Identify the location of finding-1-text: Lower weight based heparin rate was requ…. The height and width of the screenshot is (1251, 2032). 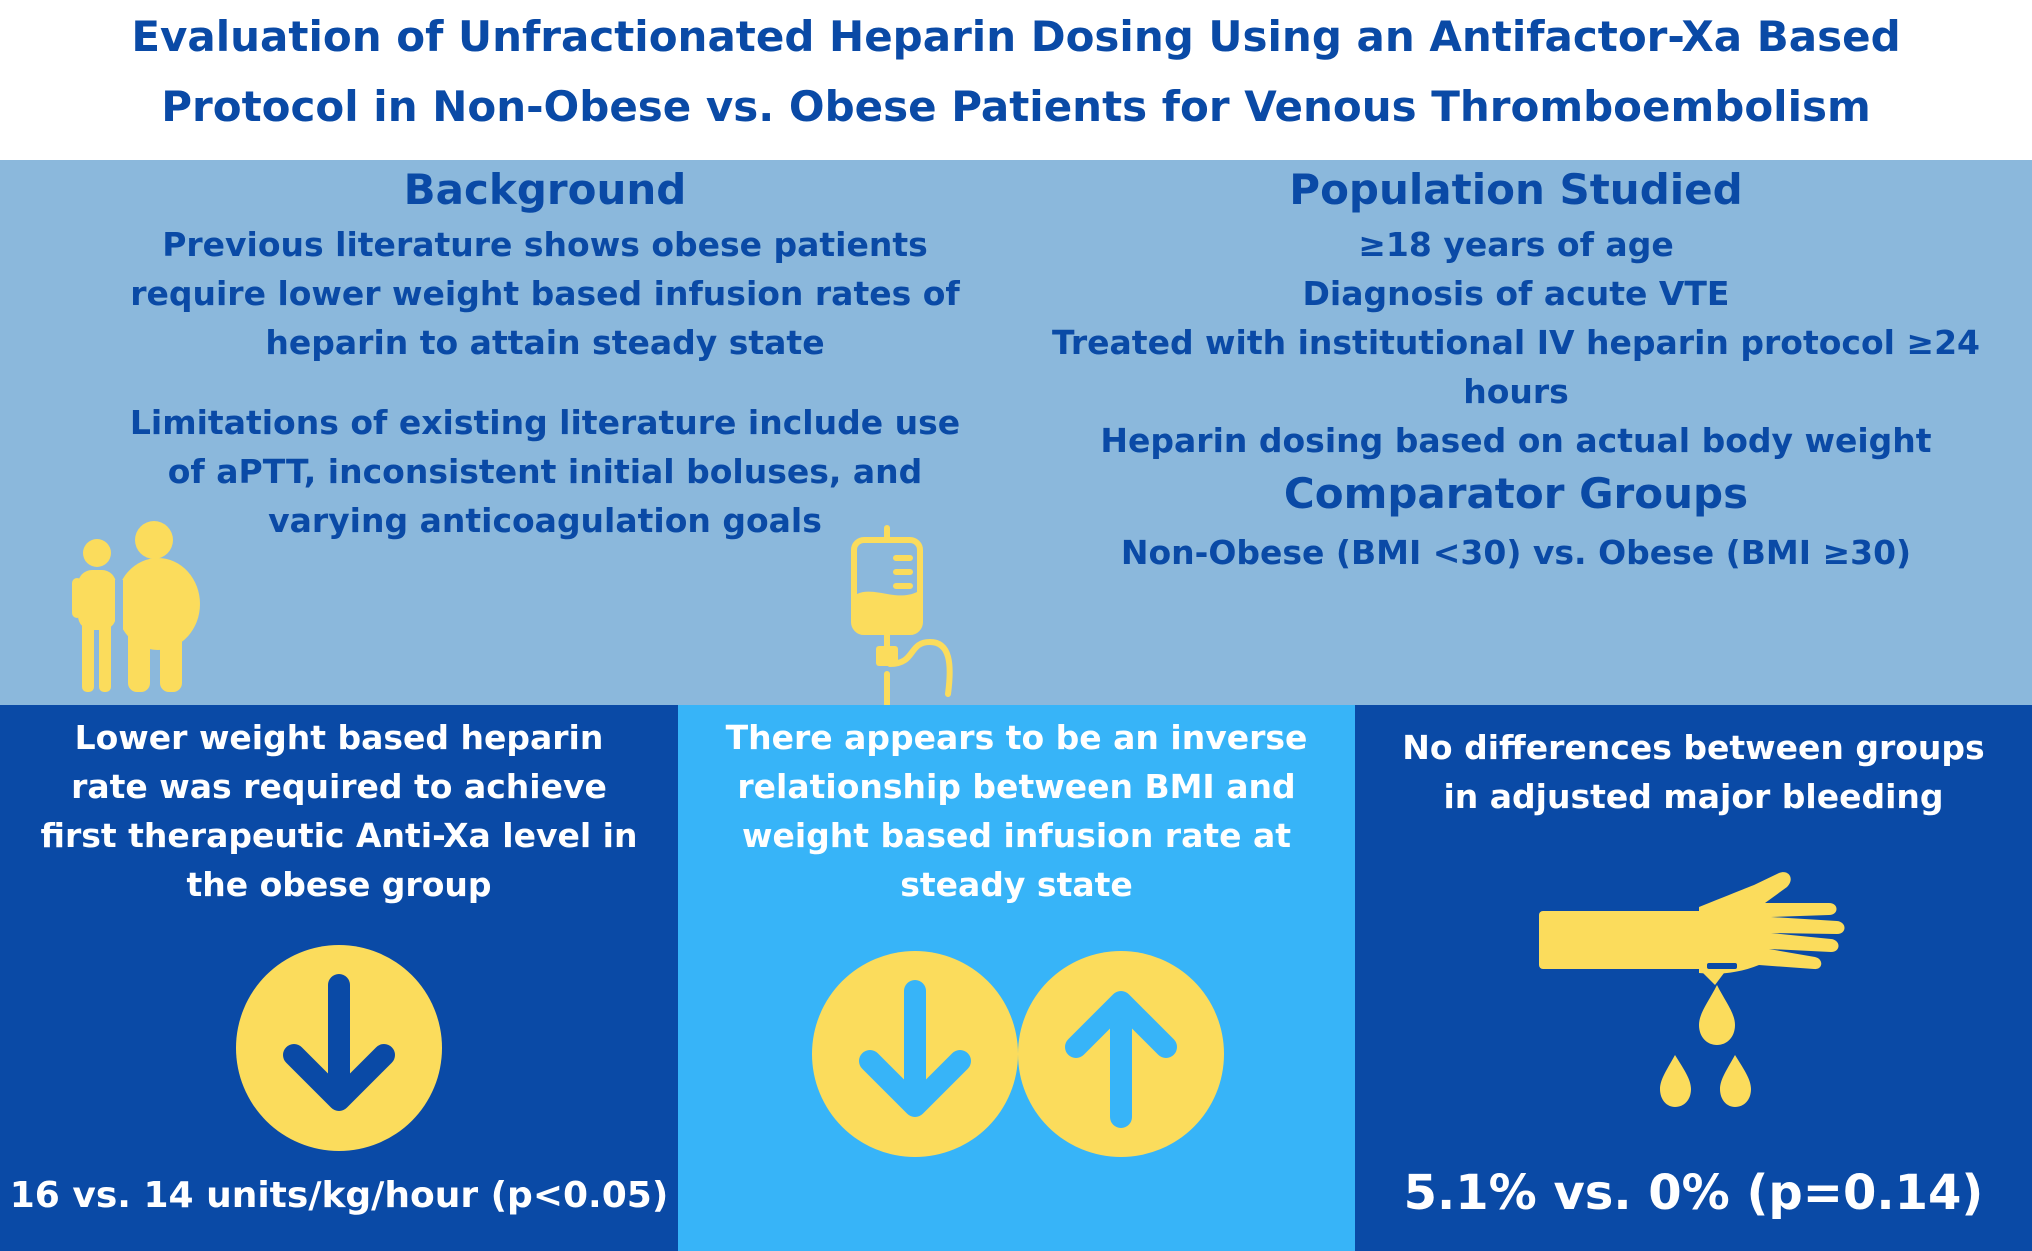
(339, 811).